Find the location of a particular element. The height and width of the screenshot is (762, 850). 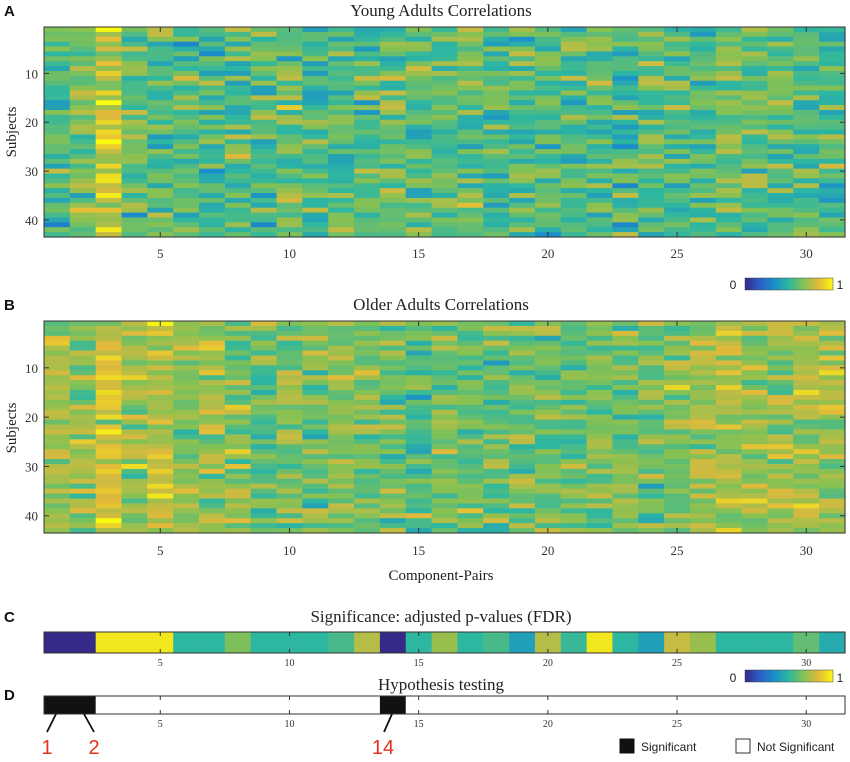

x-tick-label: 20 is located at coordinates (547, 550).